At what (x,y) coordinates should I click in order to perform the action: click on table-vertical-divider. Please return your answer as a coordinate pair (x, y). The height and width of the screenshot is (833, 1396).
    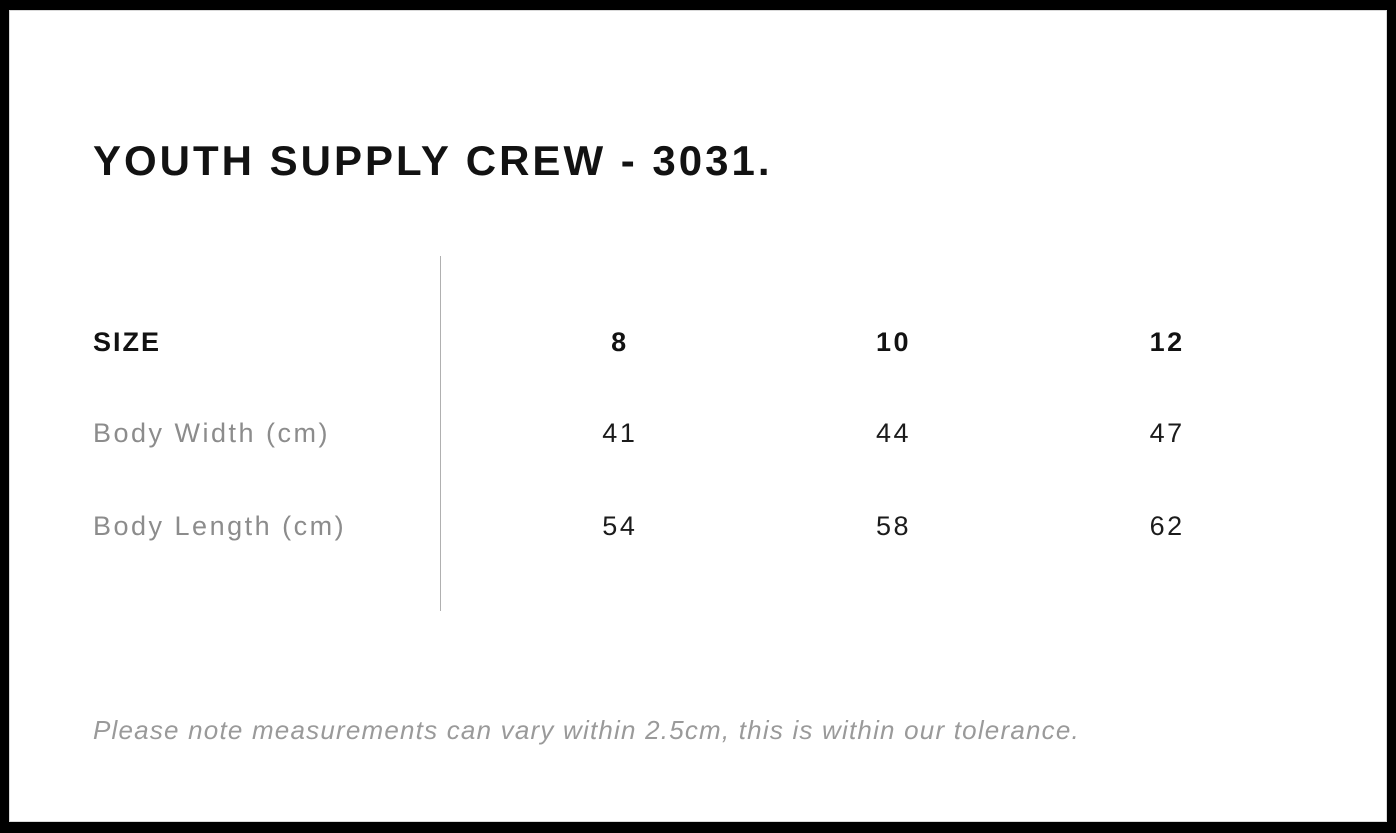
    Looking at the image, I should click on (440, 433).